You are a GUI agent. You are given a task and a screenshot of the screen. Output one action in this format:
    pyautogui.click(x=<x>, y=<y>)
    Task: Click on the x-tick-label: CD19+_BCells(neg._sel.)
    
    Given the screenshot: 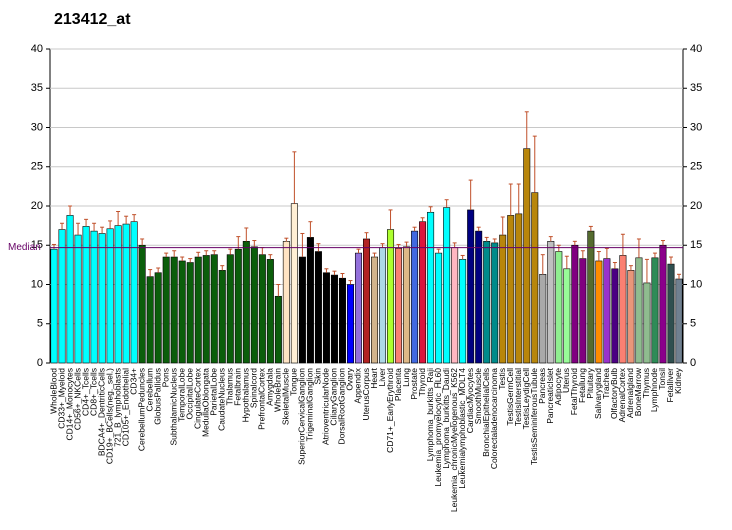 What is the action you would take?
    pyautogui.click(x=109, y=416)
    